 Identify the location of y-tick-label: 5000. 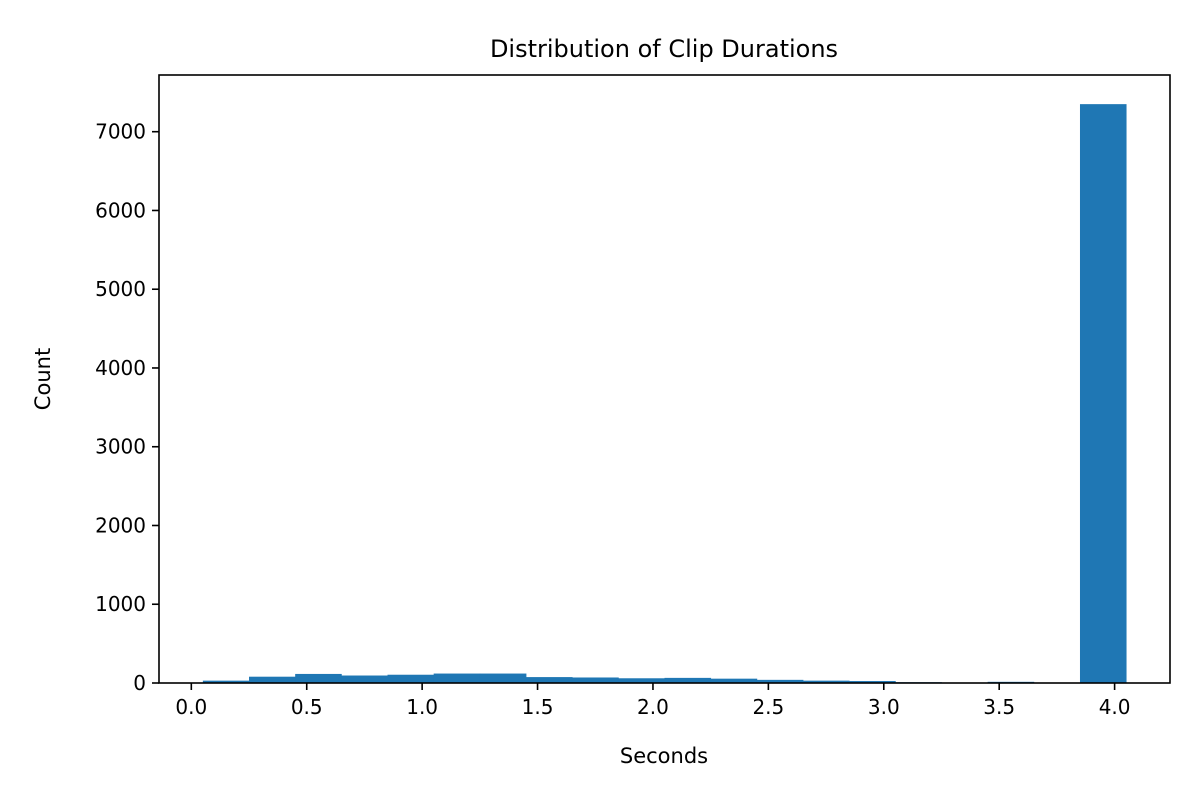
(120, 289).